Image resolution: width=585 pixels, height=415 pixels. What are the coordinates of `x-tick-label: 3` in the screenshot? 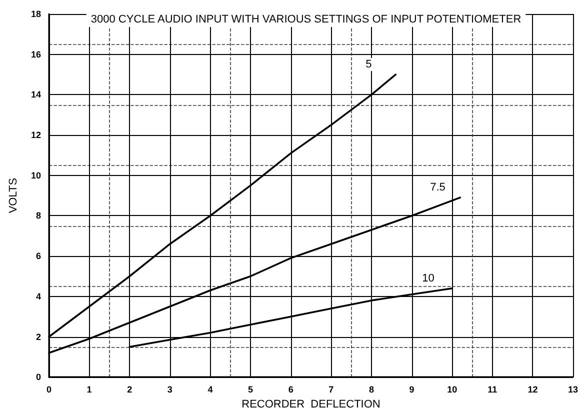 It's located at (169, 389).